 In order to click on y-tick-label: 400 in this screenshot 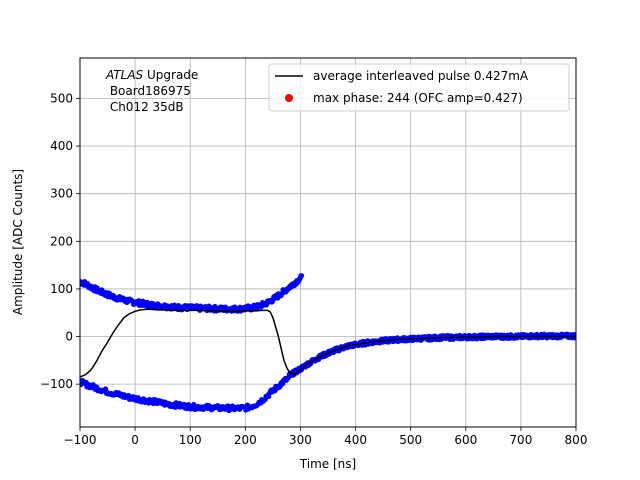, I will do `click(61, 146)`.